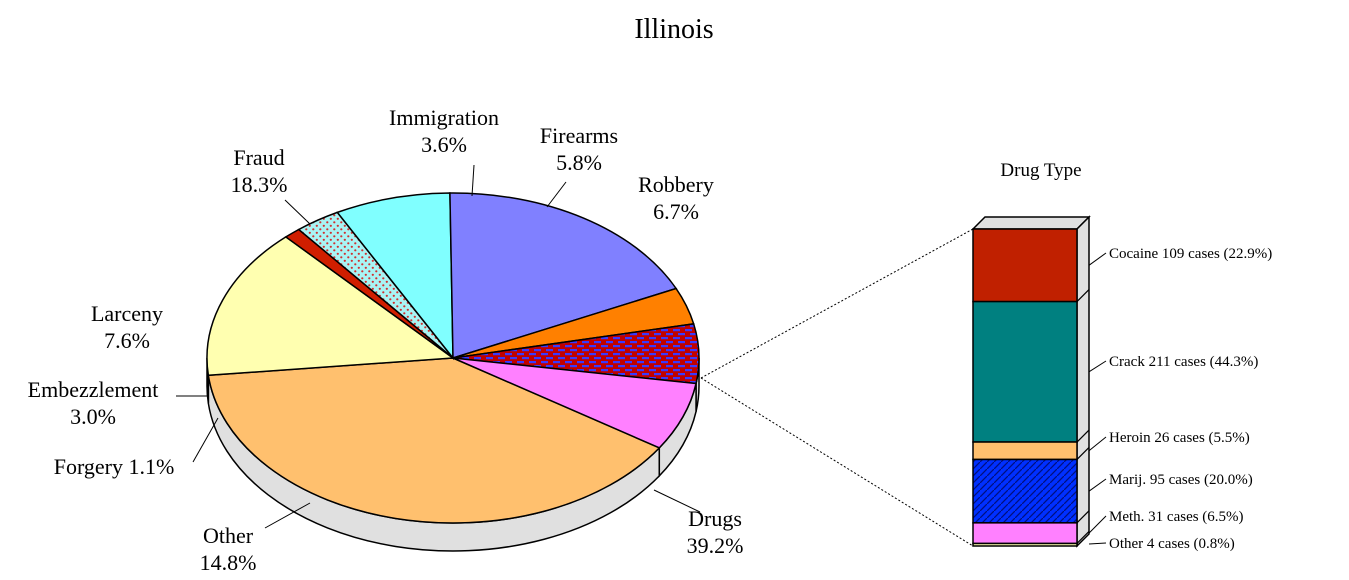 This screenshot has height=580, width=1349. Describe the element at coordinates (1181, 480) in the screenshot. I see `bar-label-marij: Marij. 95 cases (20.0%)` at that location.